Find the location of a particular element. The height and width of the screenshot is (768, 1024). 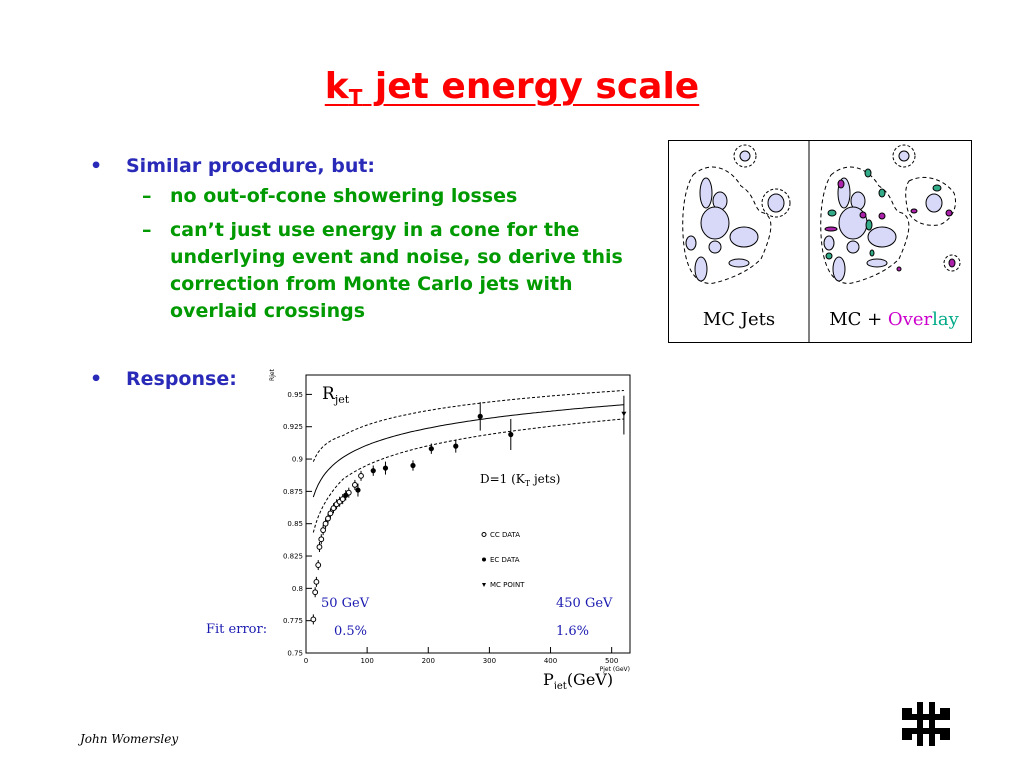

bullet-text: Similar procedure, but: is located at coordinates (251, 166).